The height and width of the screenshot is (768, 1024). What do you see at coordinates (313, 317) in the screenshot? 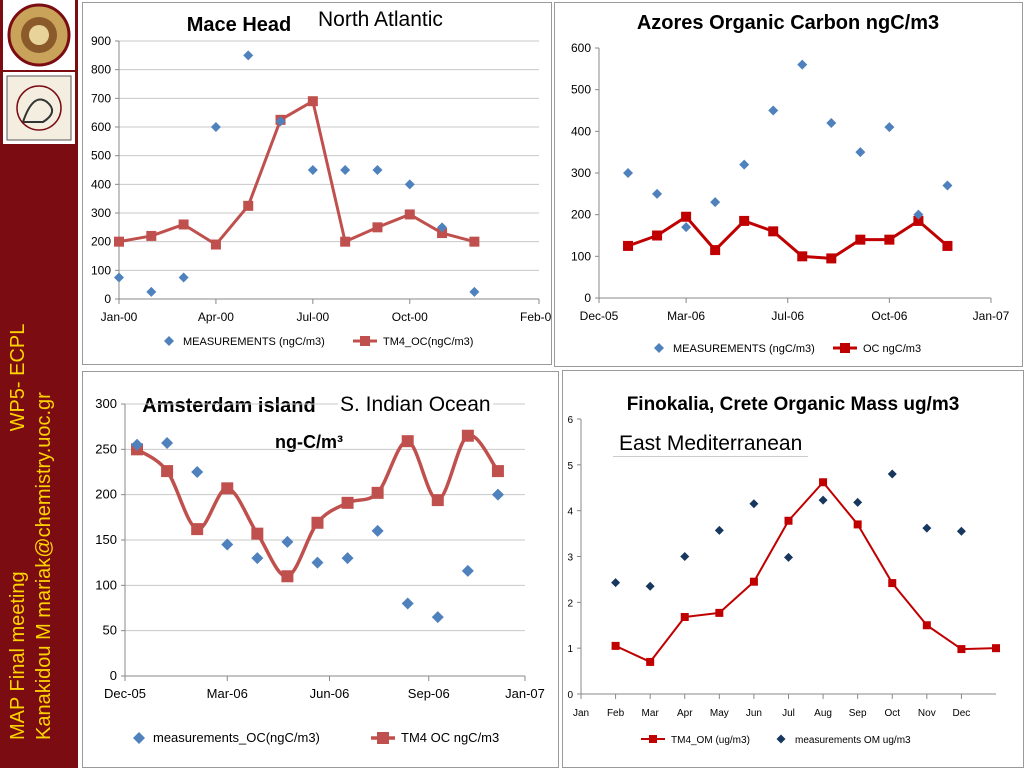
I see `x-tick-label: Jul-00` at bounding box center [313, 317].